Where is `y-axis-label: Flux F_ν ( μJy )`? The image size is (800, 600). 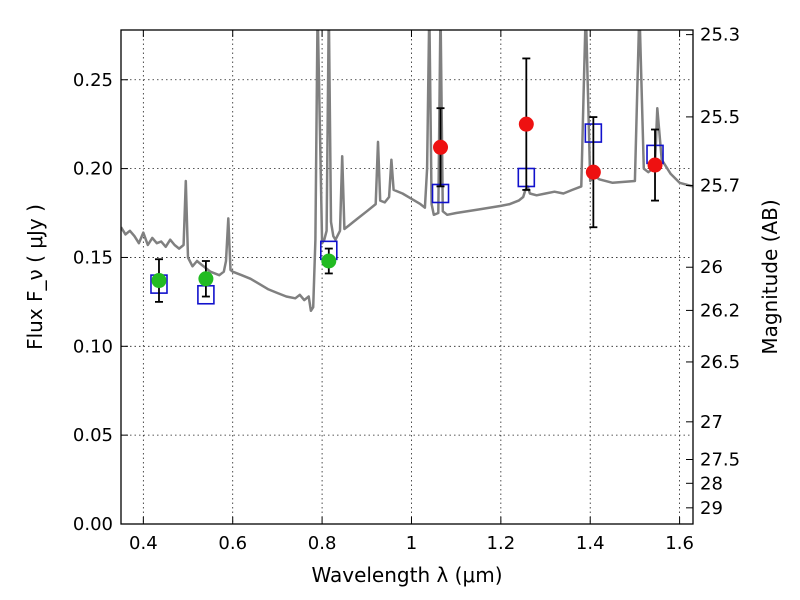 y-axis-label: Flux F_ν ( μJy ) is located at coordinates (35, 277).